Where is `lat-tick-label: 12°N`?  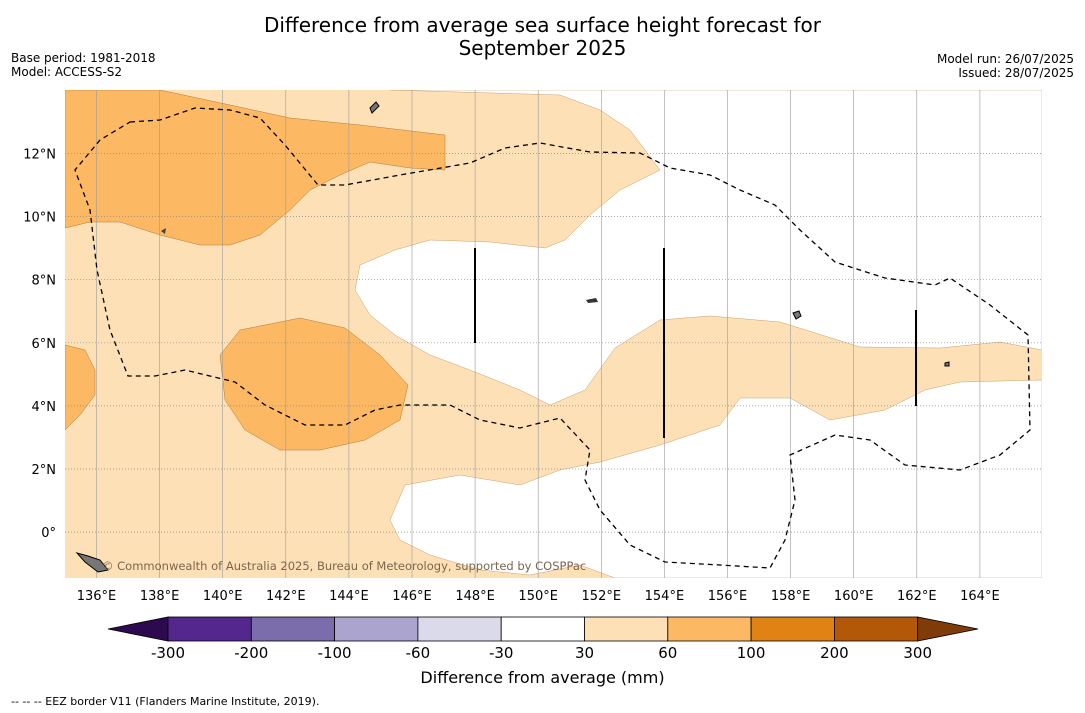
lat-tick-label: 12°N is located at coordinates (39, 155).